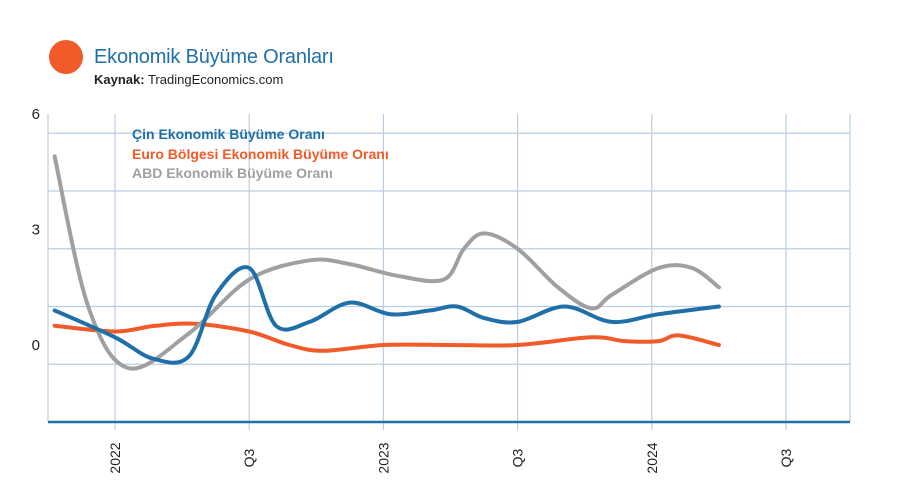  I want to click on y-tick-label: 0, so click(36, 345).